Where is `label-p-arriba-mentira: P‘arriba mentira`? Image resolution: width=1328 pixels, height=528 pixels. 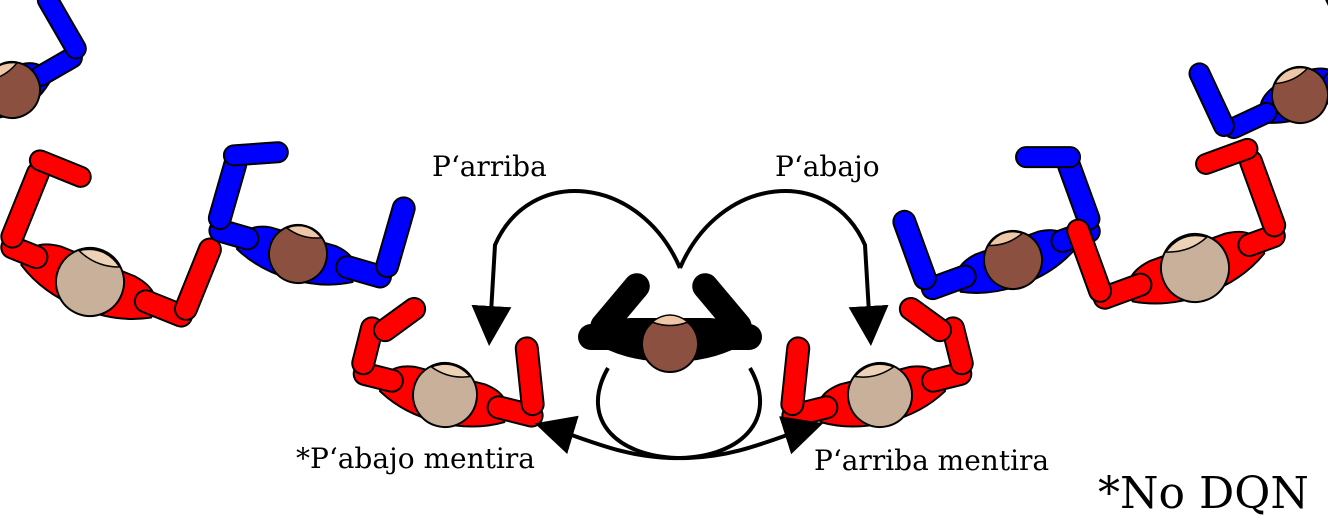
label-p-arriba-mentira: P‘arriba mentira is located at coordinates (932, 460).